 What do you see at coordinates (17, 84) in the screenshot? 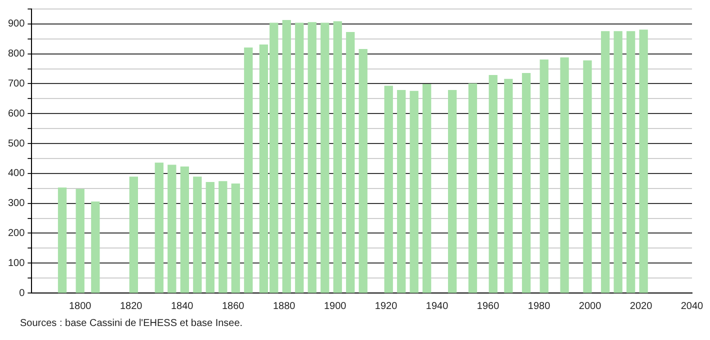
I see `y-tick-label: 700` at bounding box center [17, 84].